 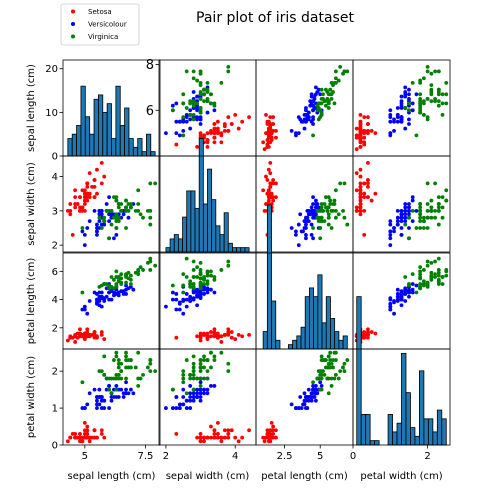 What do you see at coordinates (275, 18) in the screenshot?
I see `chart-title: Pair plot of iris dataset` at bounding box center [275, 18].